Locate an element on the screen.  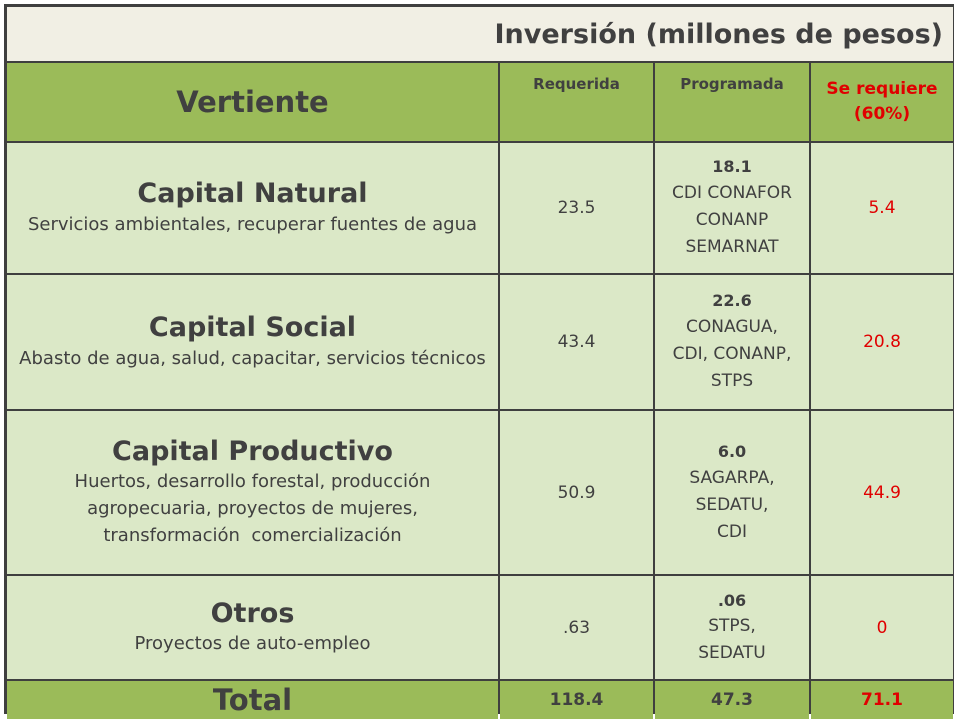
se-requiere-text: 44.9 is located at coordinates (882, 492).